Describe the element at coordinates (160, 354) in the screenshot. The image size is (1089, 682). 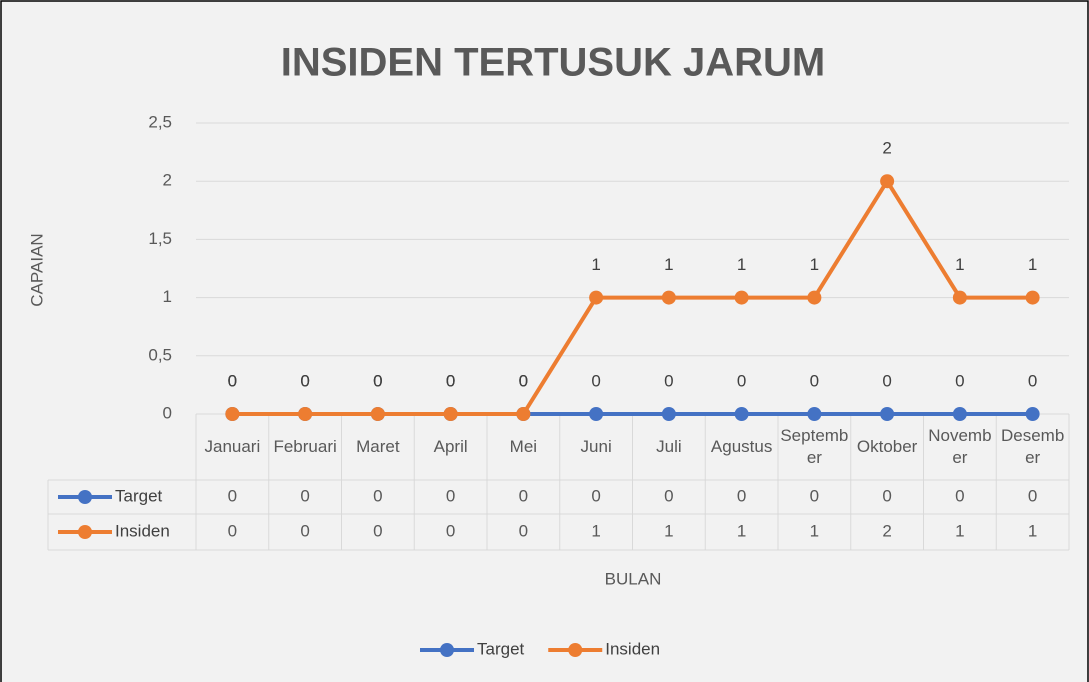
I see `y-tick-label: 0,5` at that location.